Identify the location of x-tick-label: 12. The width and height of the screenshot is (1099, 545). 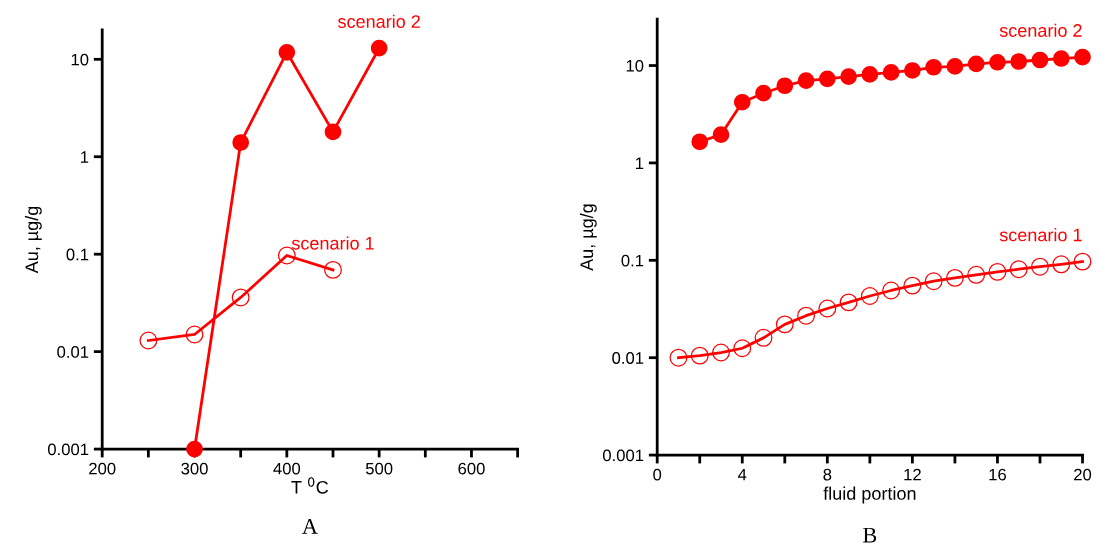
(912, 474).